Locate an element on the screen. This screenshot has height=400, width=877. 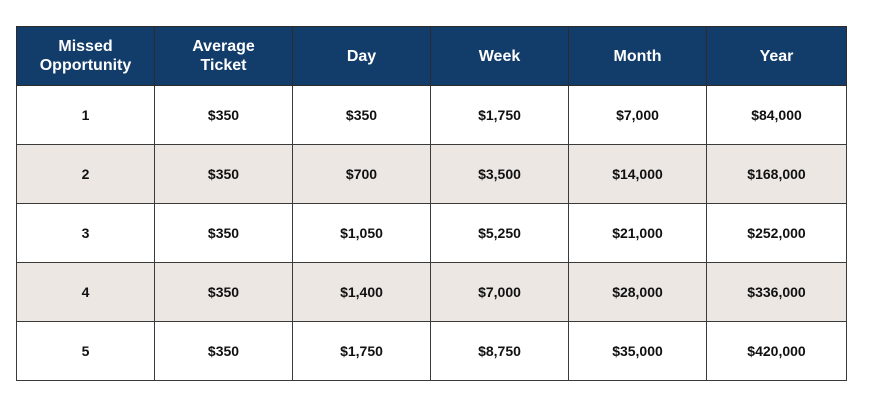
cell-week: $7,000 is located at coordinates (499, 292).